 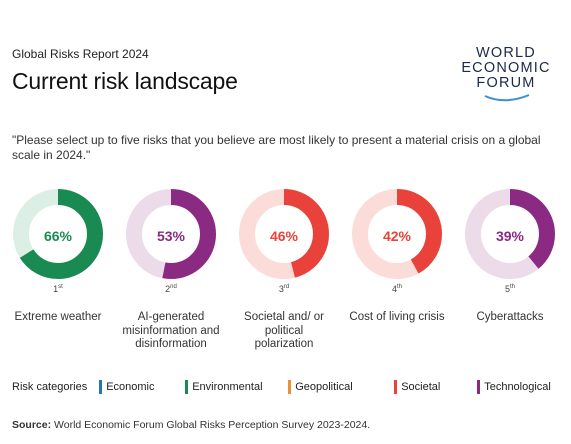 I want to click on legend-item-economic: Economic, so click(x=142, y=387).